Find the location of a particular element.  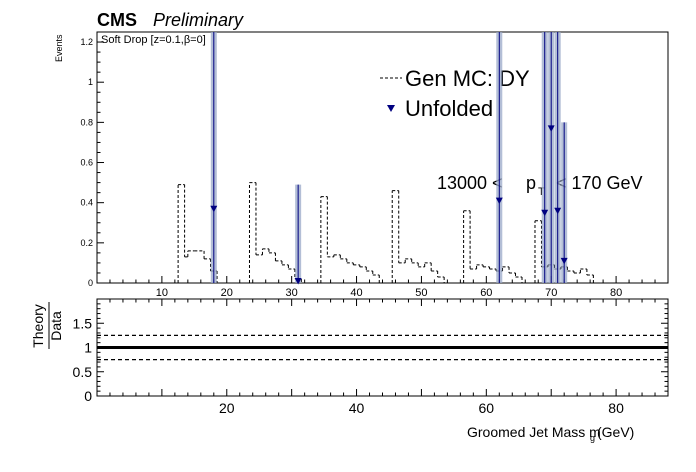

top-x-tick-label: 80 is located at coordinates (616, 293).